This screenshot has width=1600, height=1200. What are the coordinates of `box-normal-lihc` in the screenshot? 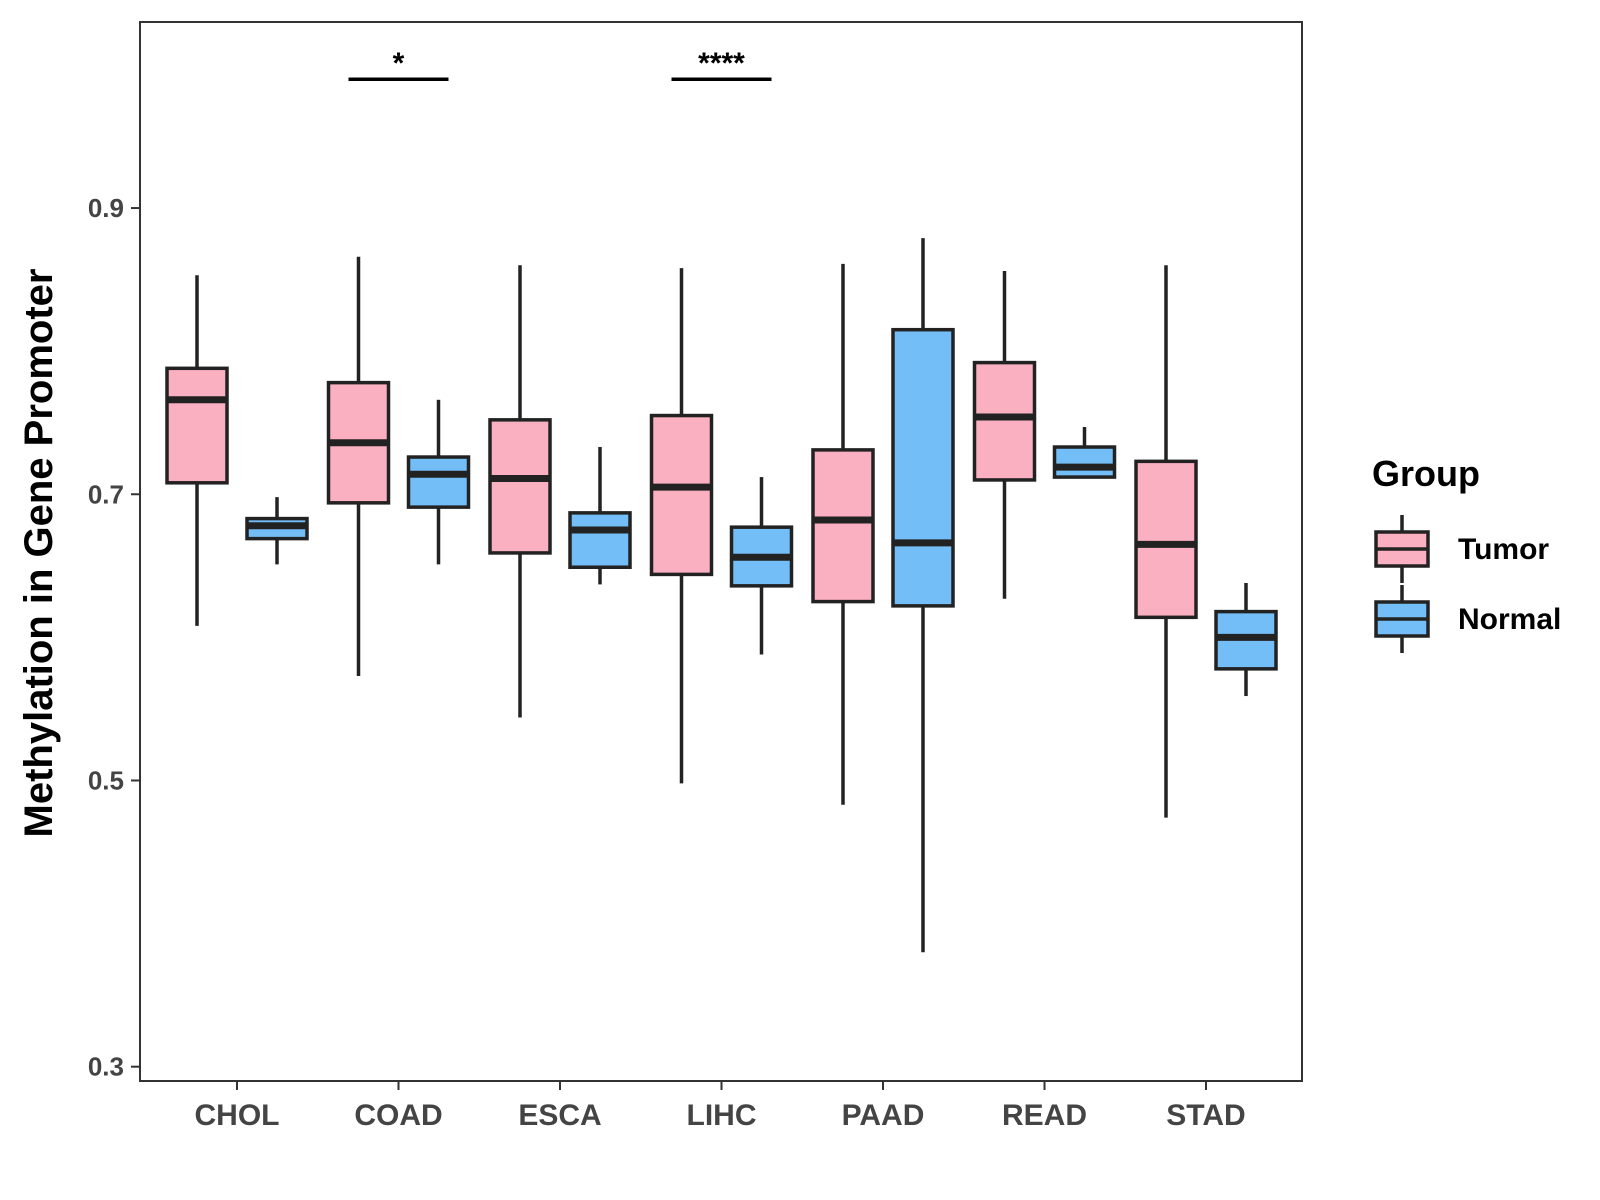 It's located at (761, 566).